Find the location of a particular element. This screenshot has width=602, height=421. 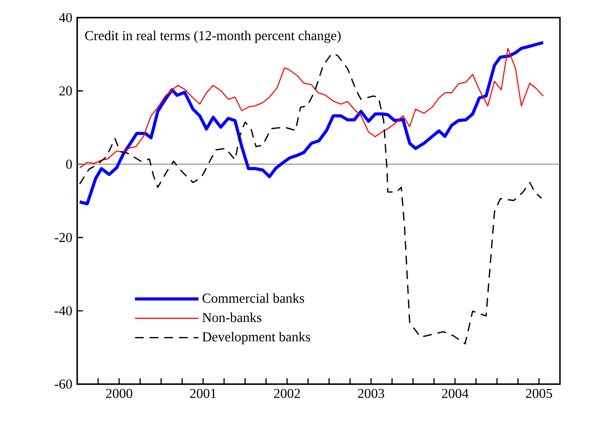

x-tick-label: 2001 is located at coordinates (203, 393).